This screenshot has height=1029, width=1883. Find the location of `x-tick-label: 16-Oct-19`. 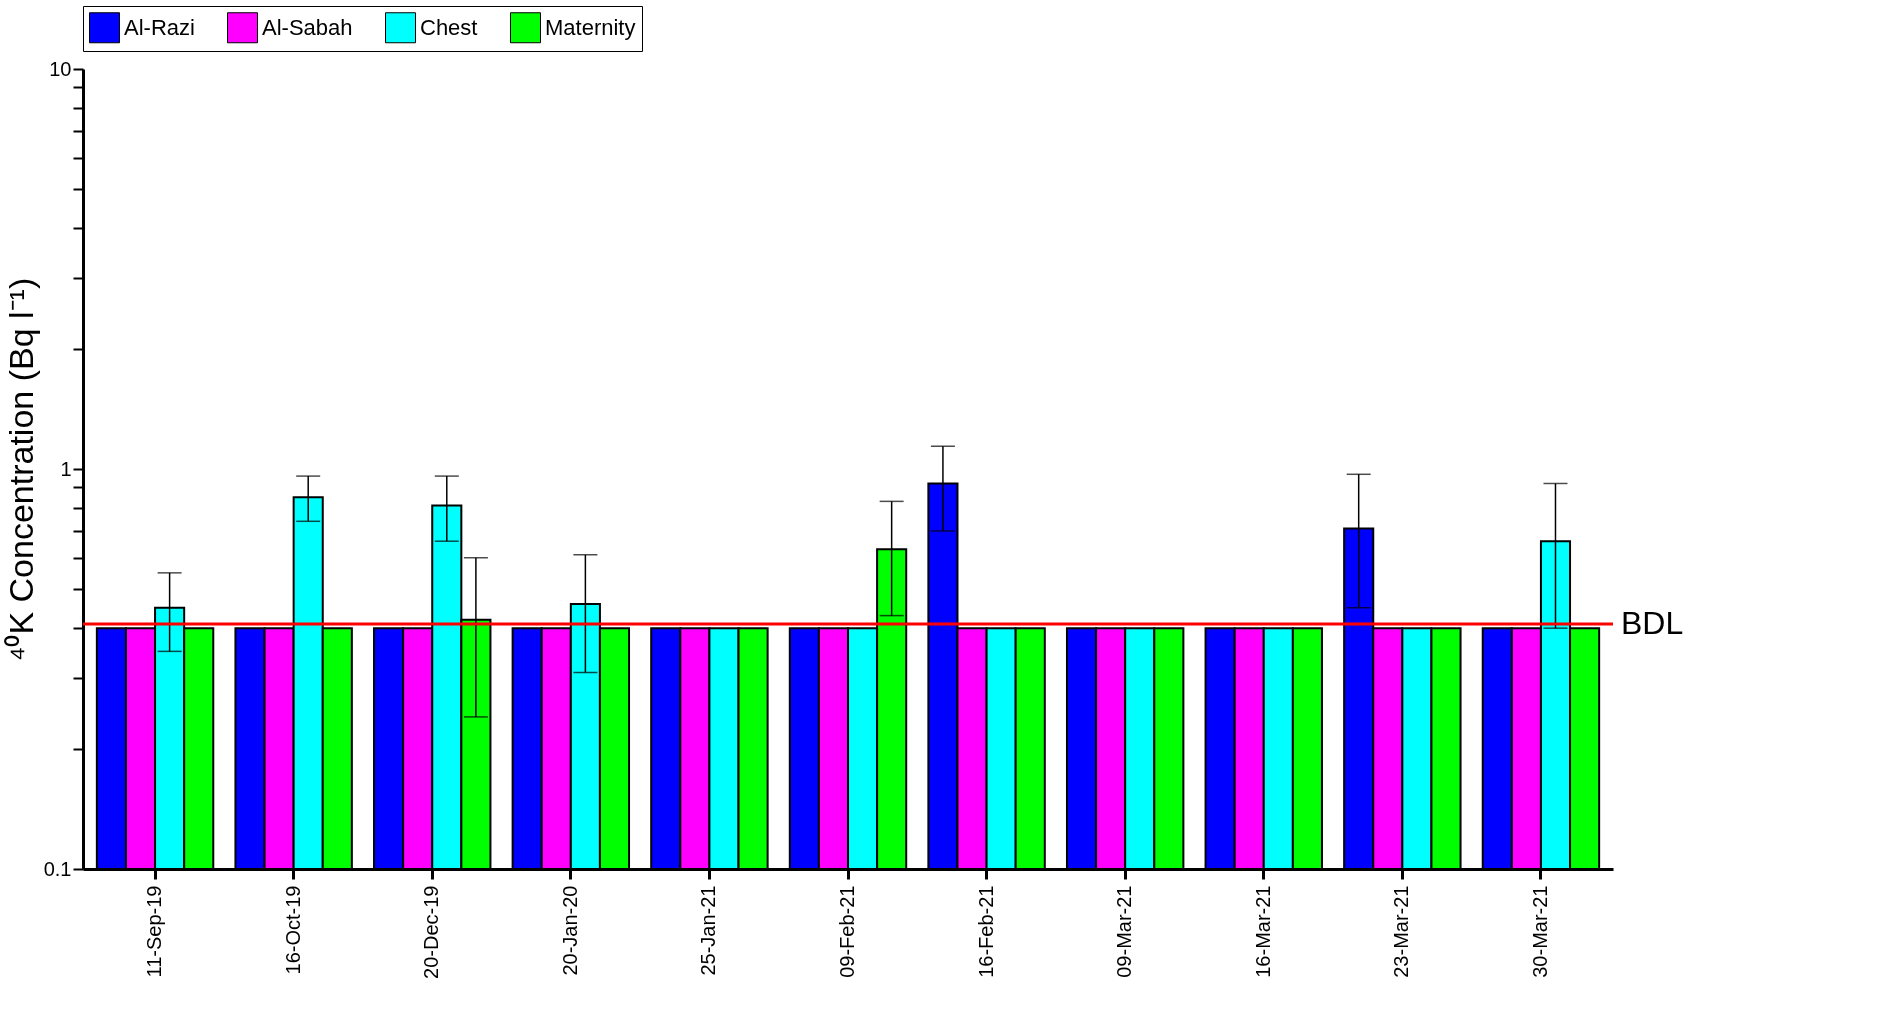

x-tick-label: 16-Oct-19 is located at coordinates (292, 930).